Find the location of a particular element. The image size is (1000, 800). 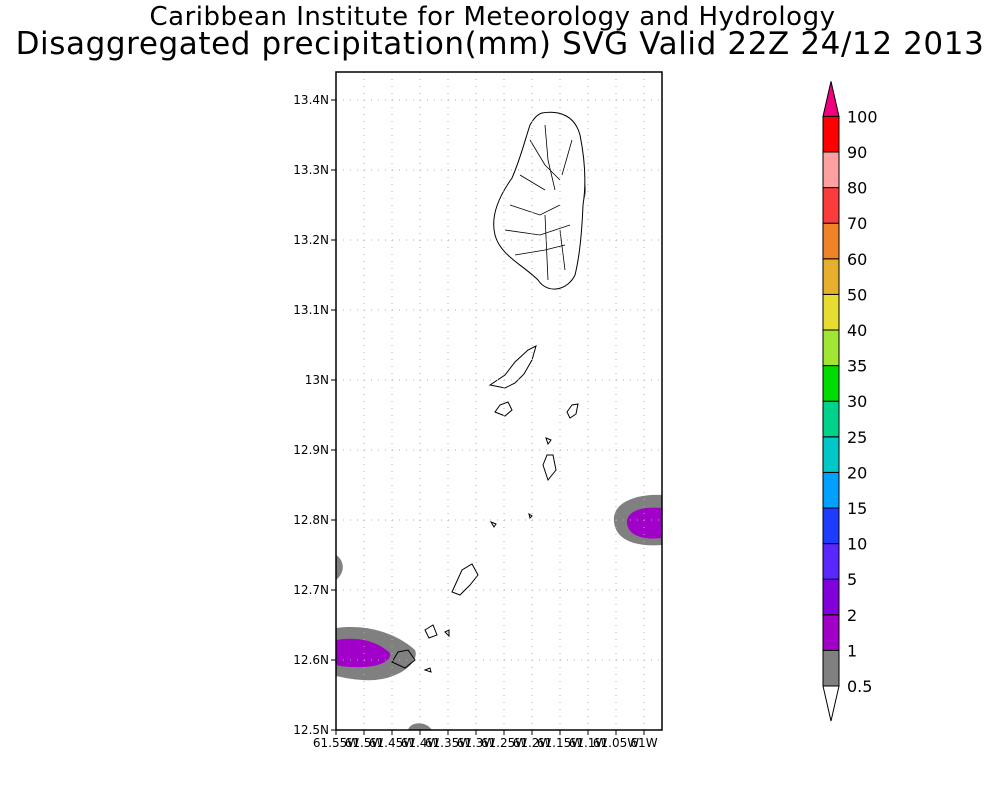

colorbar-over-triangle is located at coordinates (831, 99).